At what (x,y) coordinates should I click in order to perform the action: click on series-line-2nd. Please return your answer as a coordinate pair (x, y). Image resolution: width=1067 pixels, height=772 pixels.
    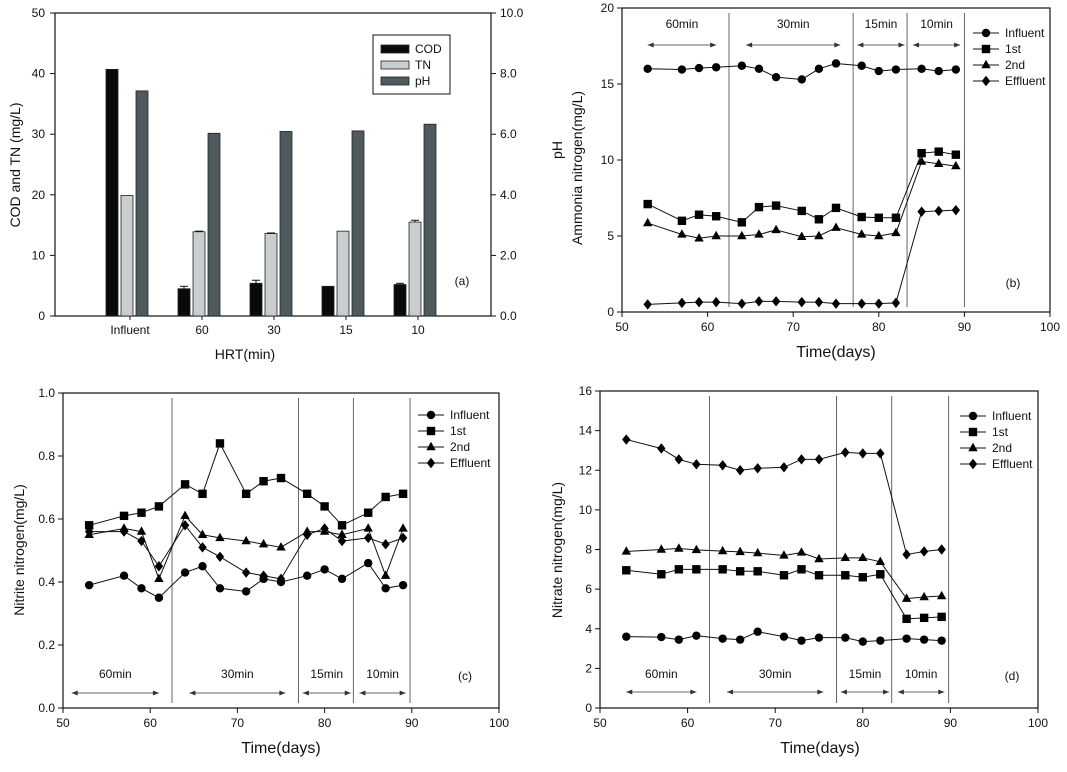
    Looking at the image, I should click on (246, 547).